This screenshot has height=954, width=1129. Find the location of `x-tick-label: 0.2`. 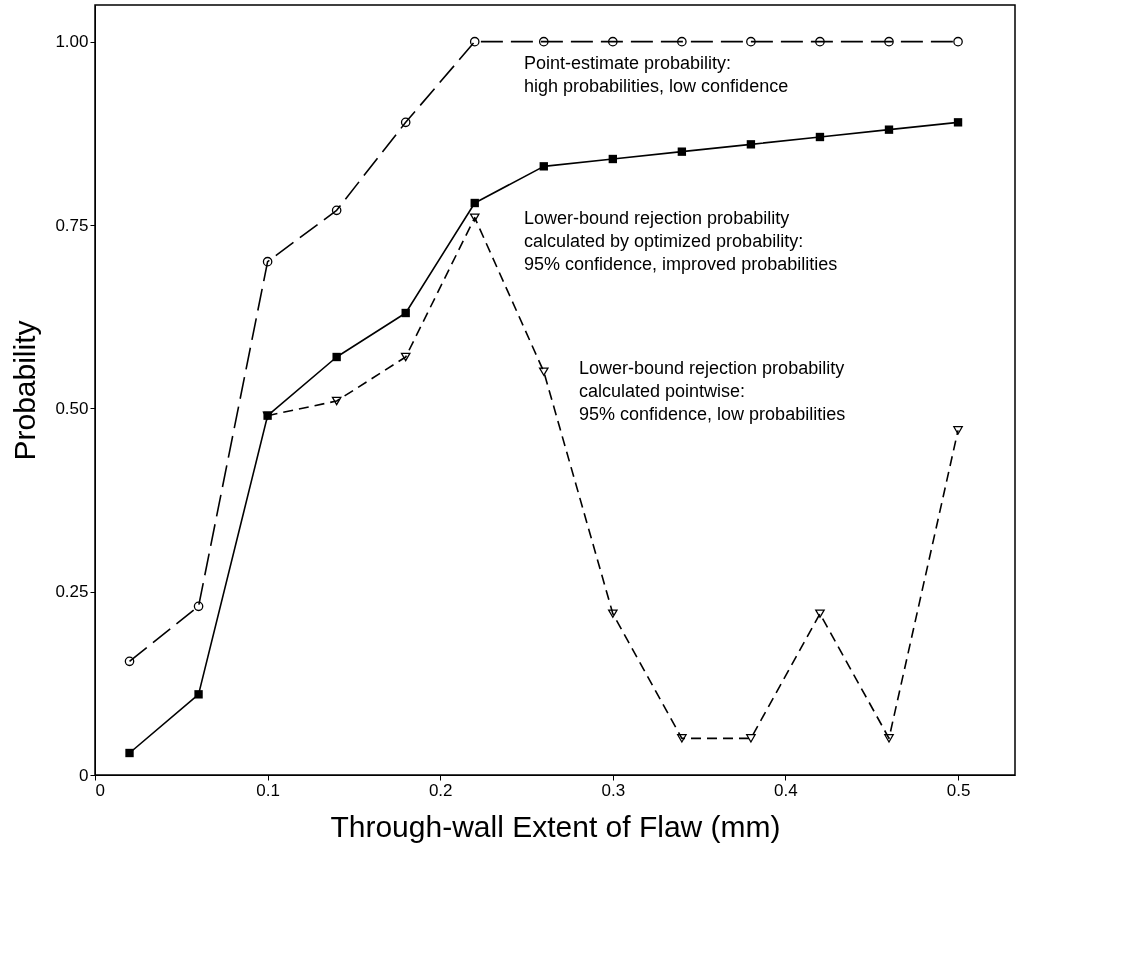

x-tick-label: 0.2 is located at coordinates (440, 790).